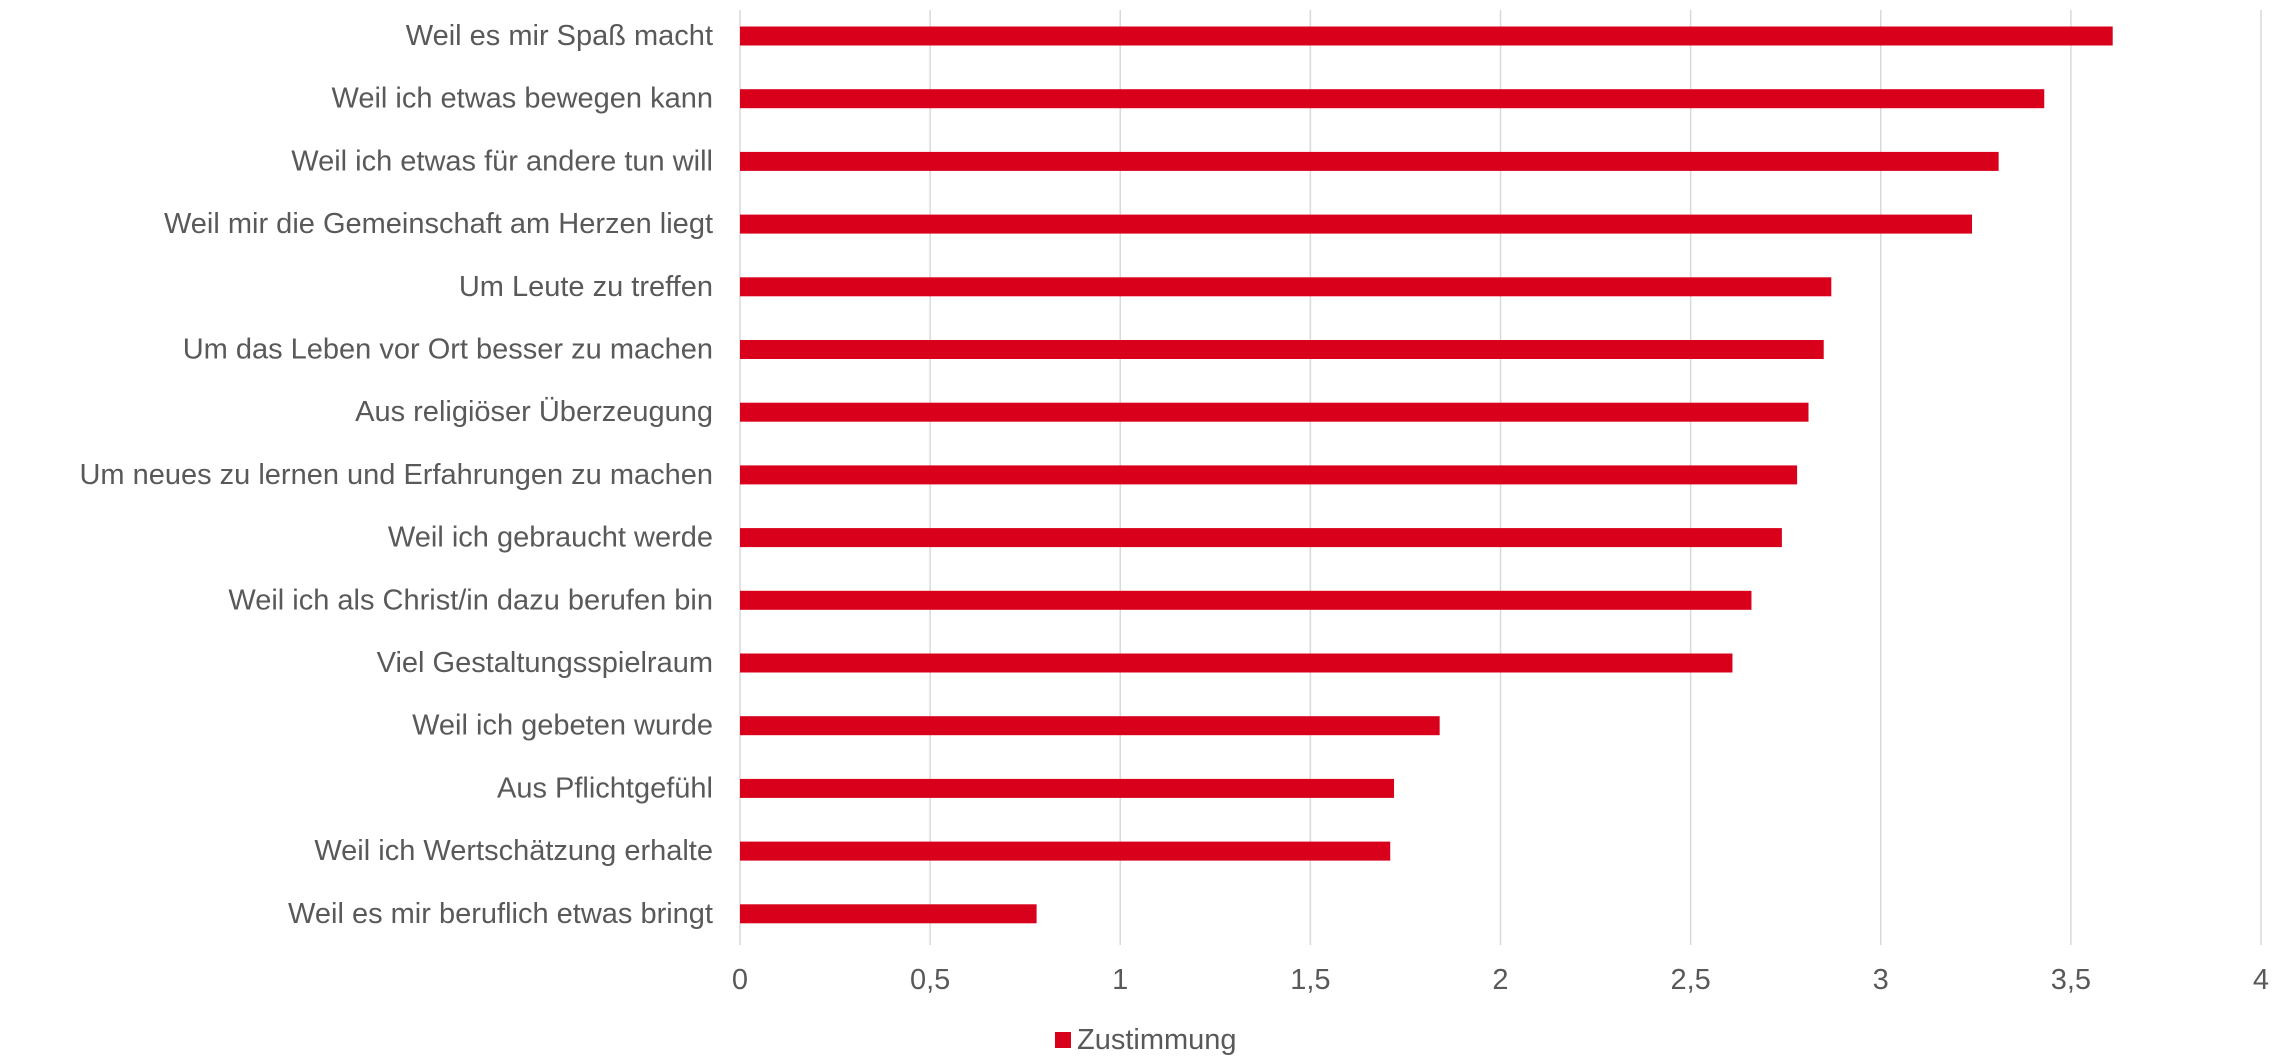 Image resolution: width=2287 pixels, height=1060 pixels. Describe the element at coordinates (2261, 980) in the screenshot. I see `x-tick-label: 4` at that location.